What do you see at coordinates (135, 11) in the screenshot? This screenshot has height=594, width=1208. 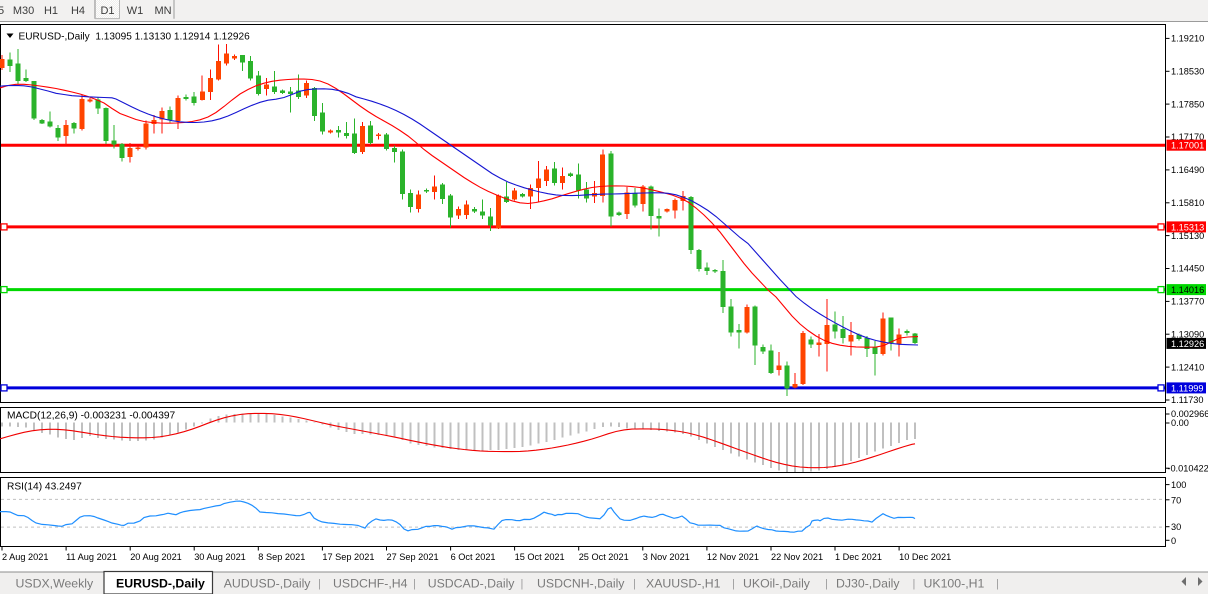 I see `svg-text: W1` at bounding box center [135, 11].